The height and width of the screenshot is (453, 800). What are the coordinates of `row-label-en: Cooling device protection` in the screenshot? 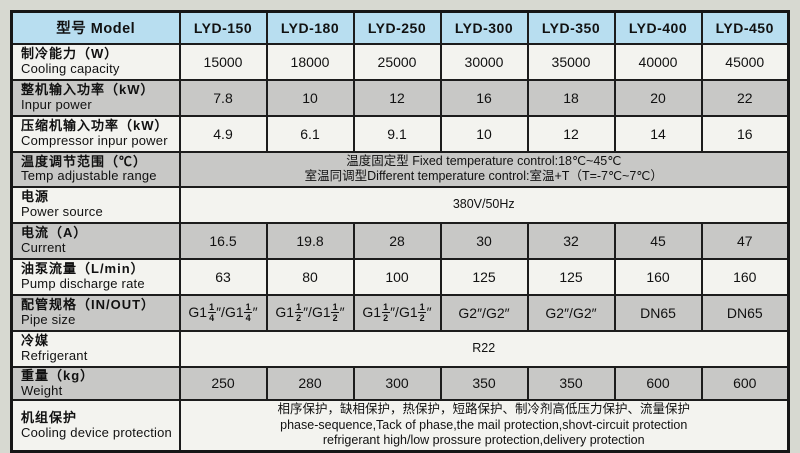 It's located at (96, 432).